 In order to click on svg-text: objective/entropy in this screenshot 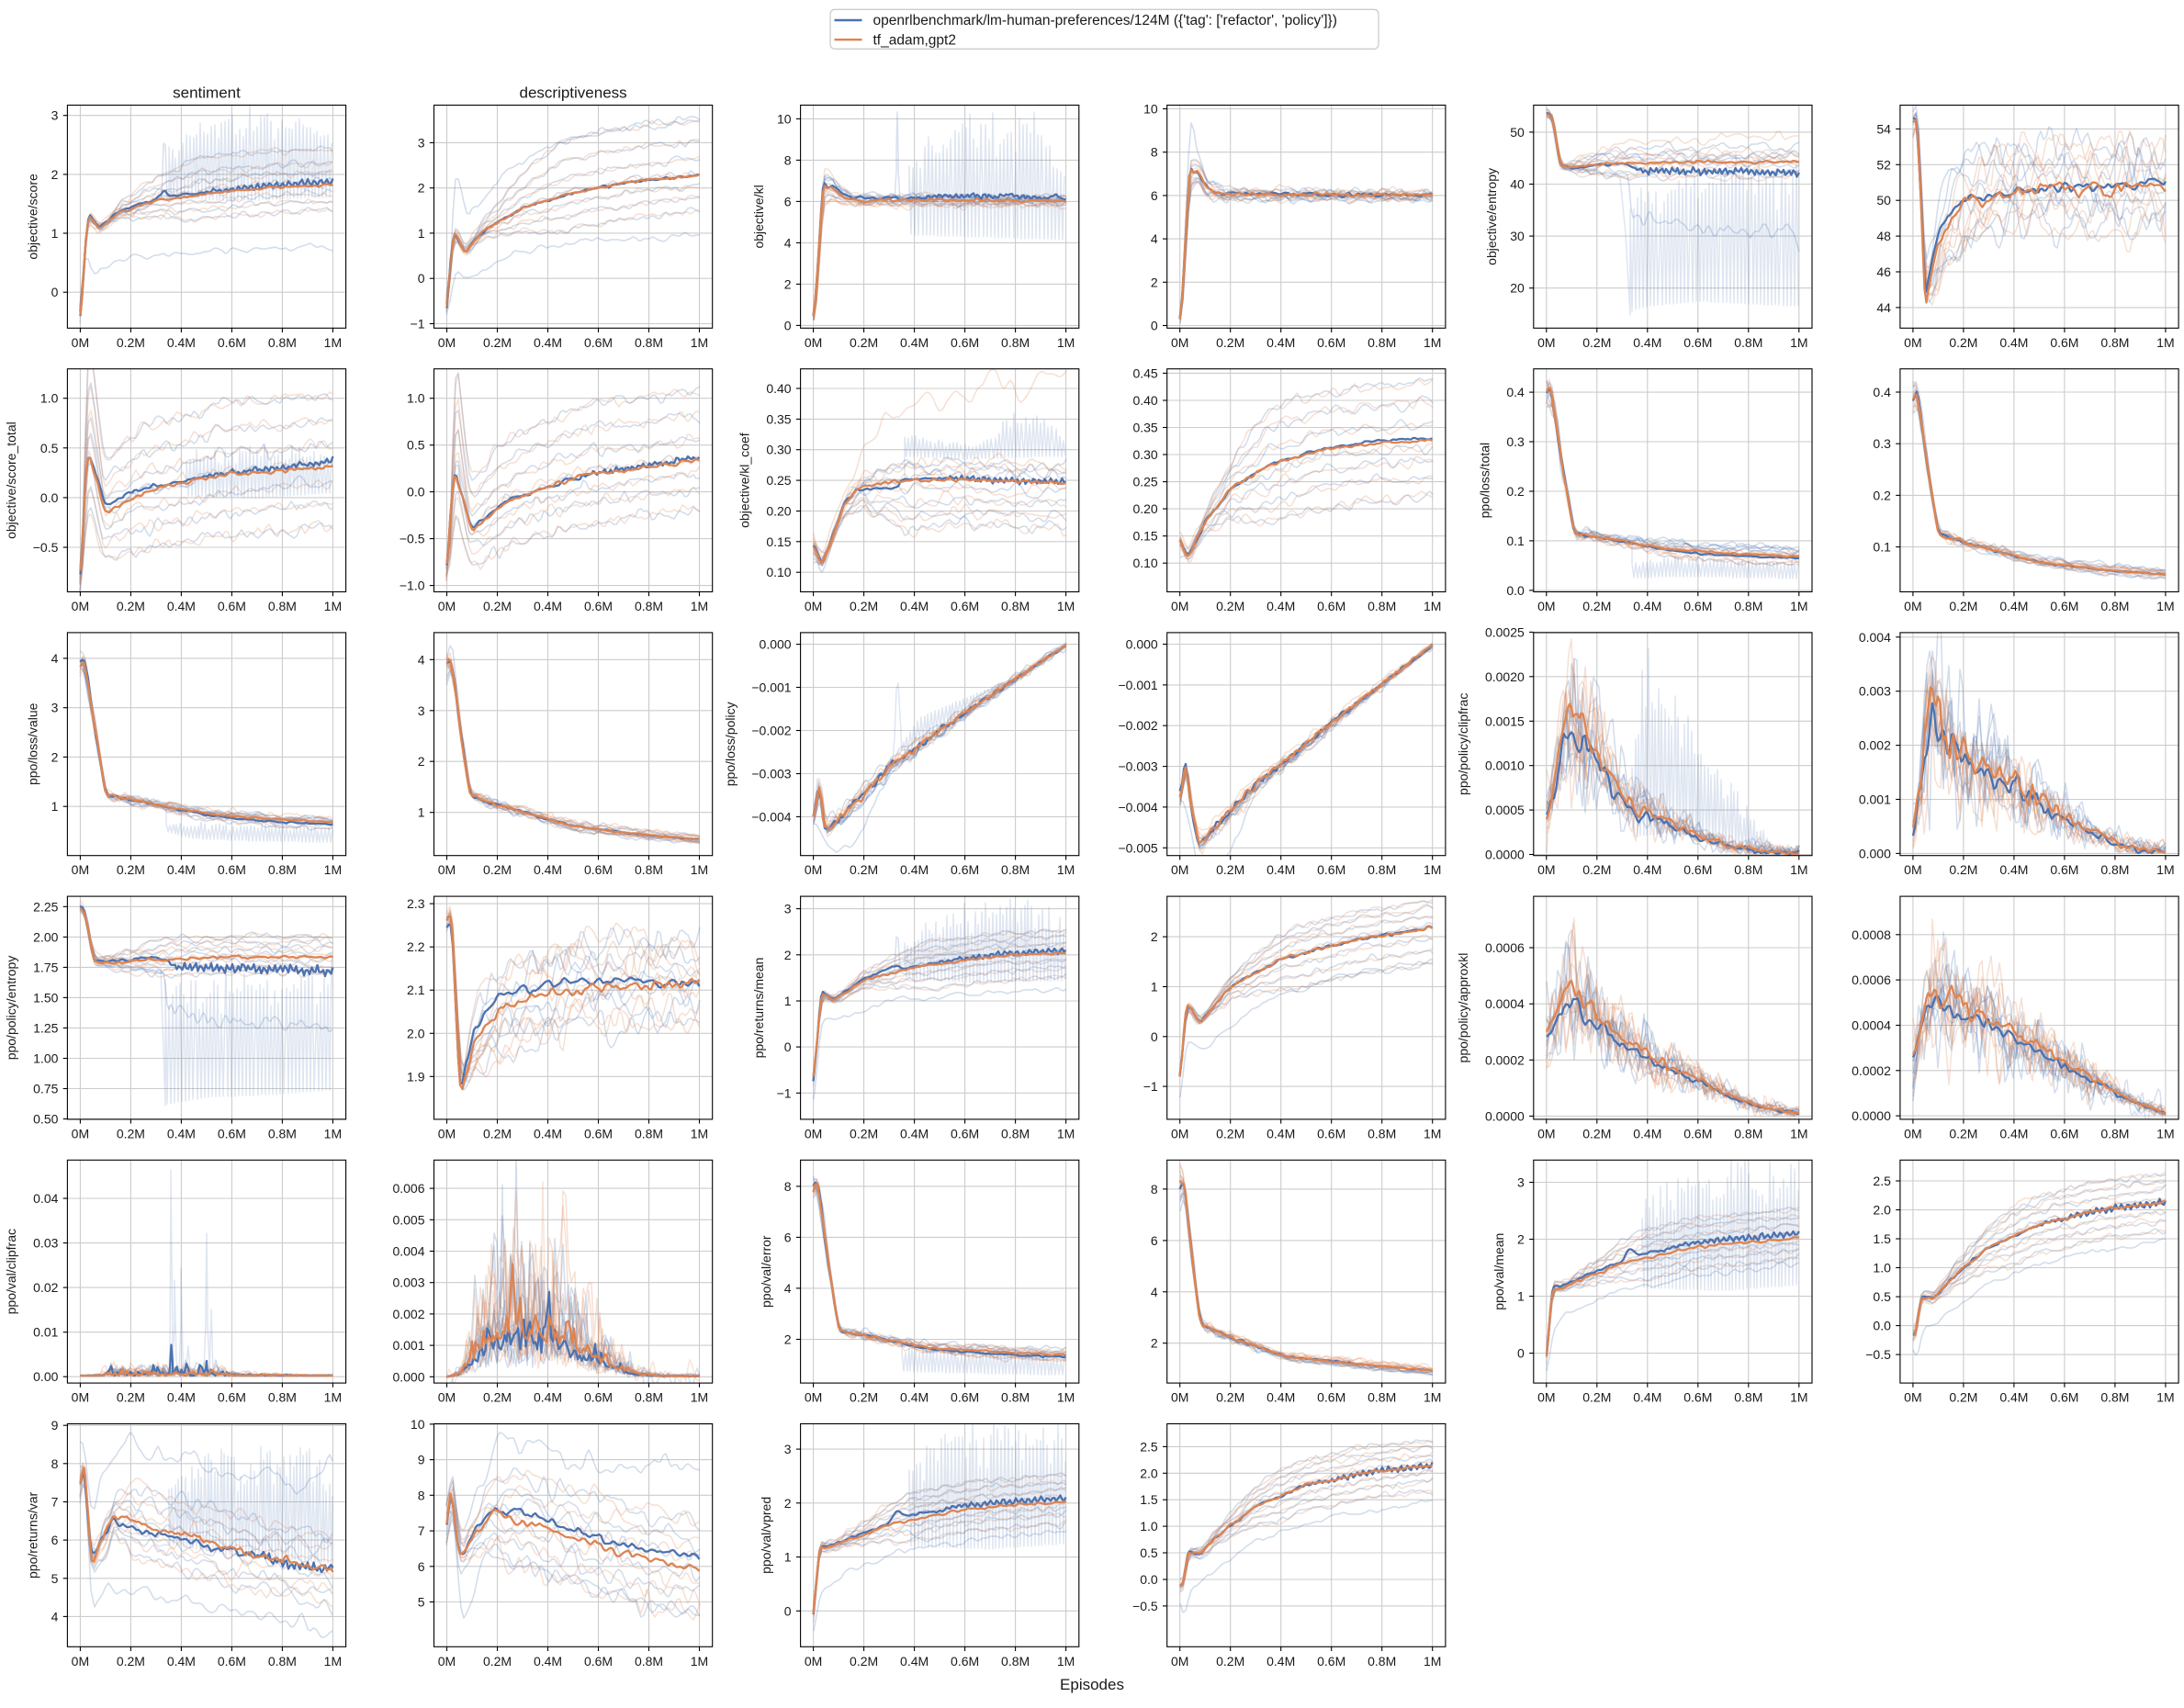, I will do `click(1491, 217)`.